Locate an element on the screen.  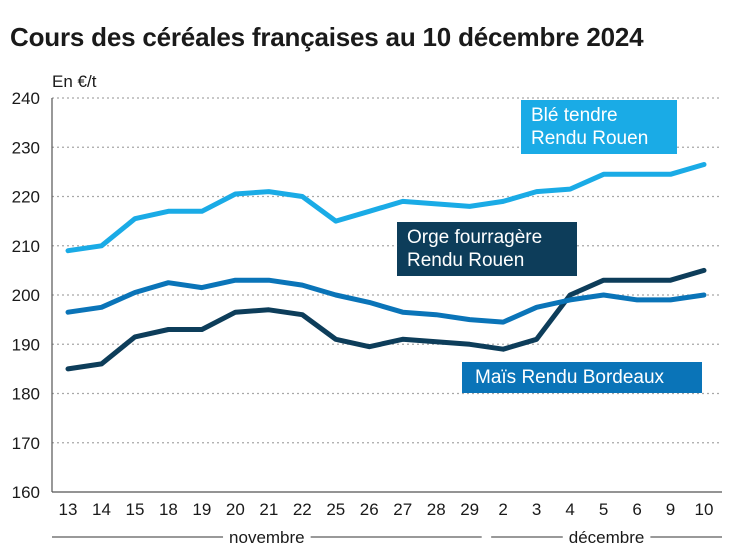
y-tick-label: 160 is located at coordinates (26, 492).